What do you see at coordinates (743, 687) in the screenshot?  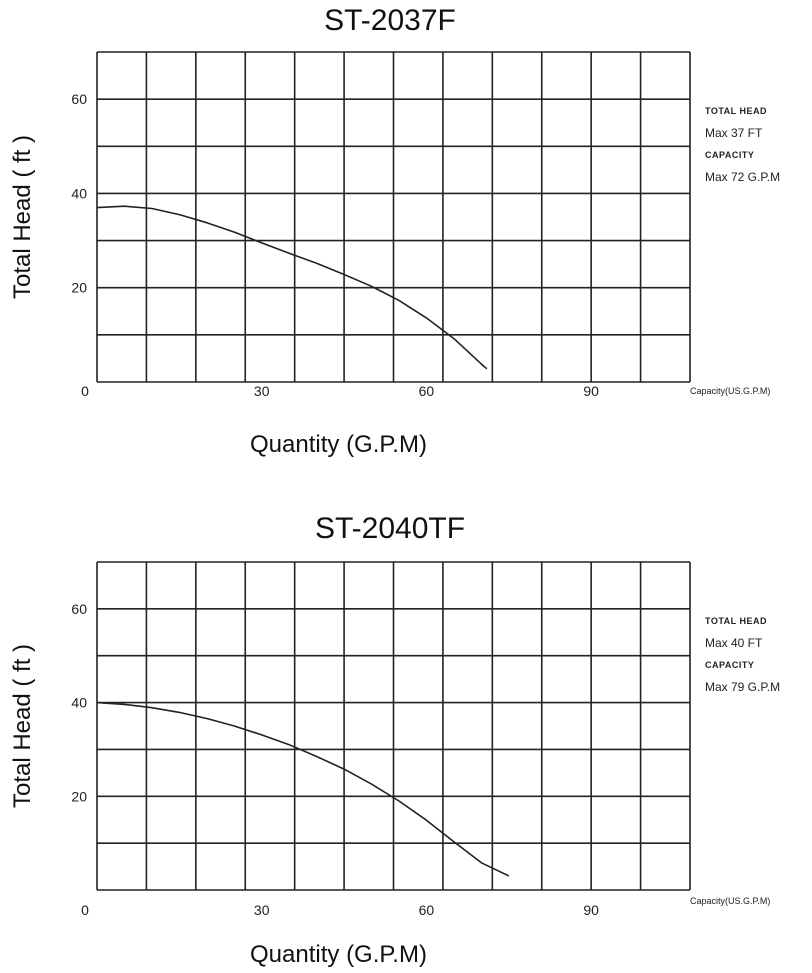 I see `capacity-value: Max 79 G.P.M` at bounding box center [743, 687].